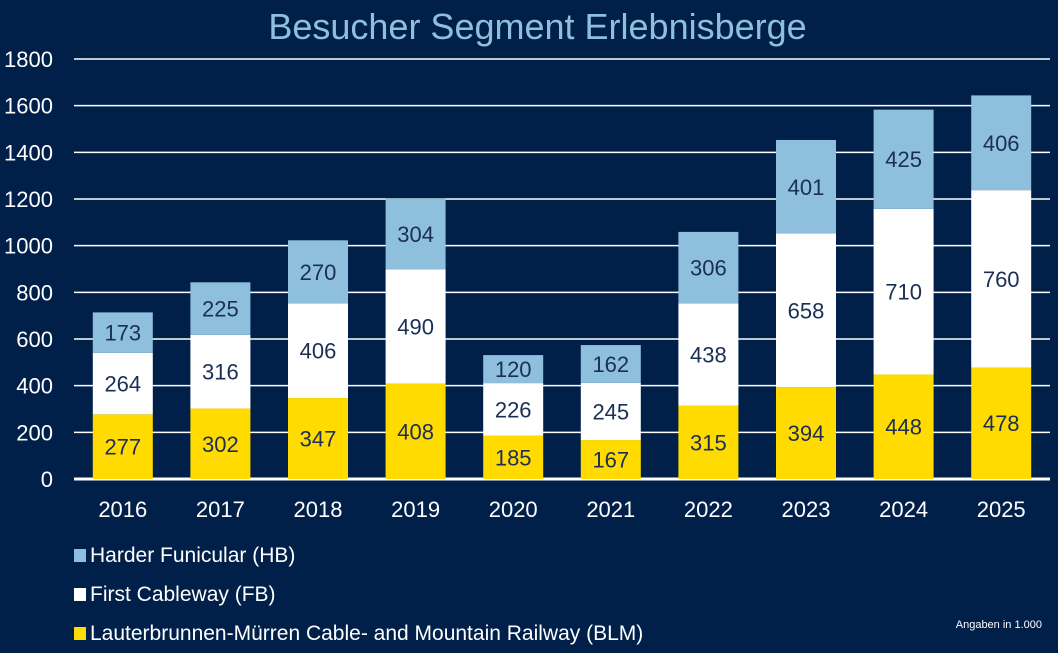  Describe the element at coordinates (806, 509) in the screenshot. I see `x-tick-label: 2023` at that location.